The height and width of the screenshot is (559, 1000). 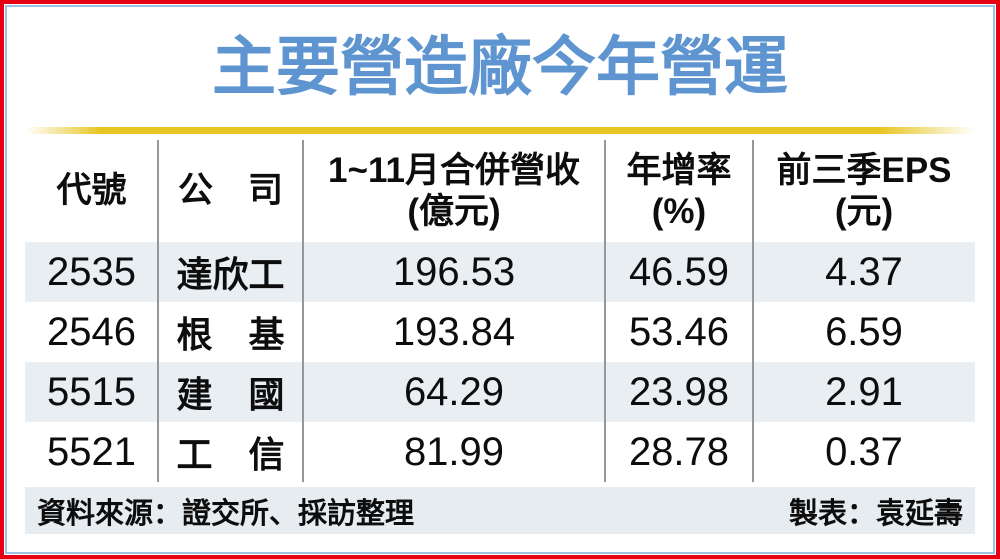 I want to click on footer-credit: 製表：袁延壽, so click(x=875, y=513).